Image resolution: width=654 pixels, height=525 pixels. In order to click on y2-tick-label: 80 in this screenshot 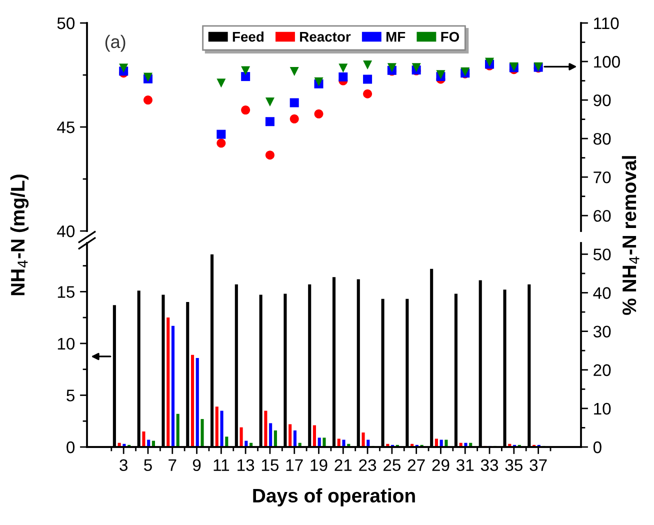, I will do `click(602, 138)`.